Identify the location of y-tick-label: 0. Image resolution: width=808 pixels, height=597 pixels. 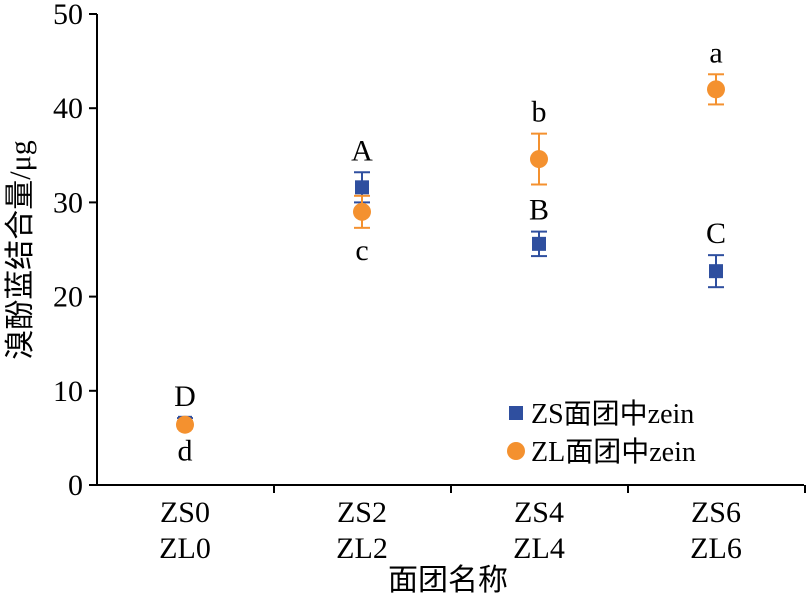
(75, 485).